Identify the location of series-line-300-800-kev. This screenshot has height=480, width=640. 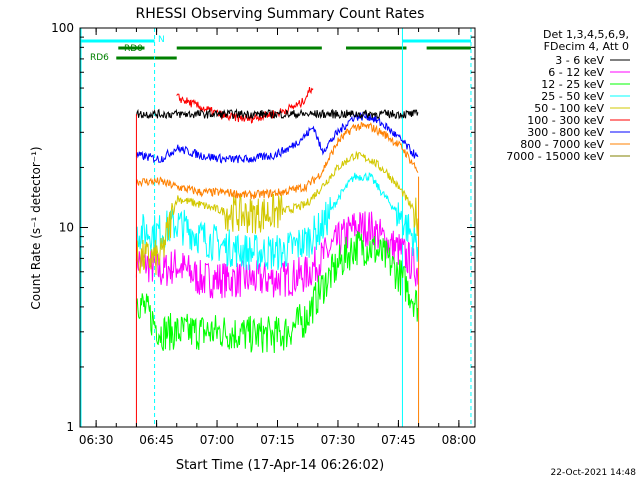
(277, 137).